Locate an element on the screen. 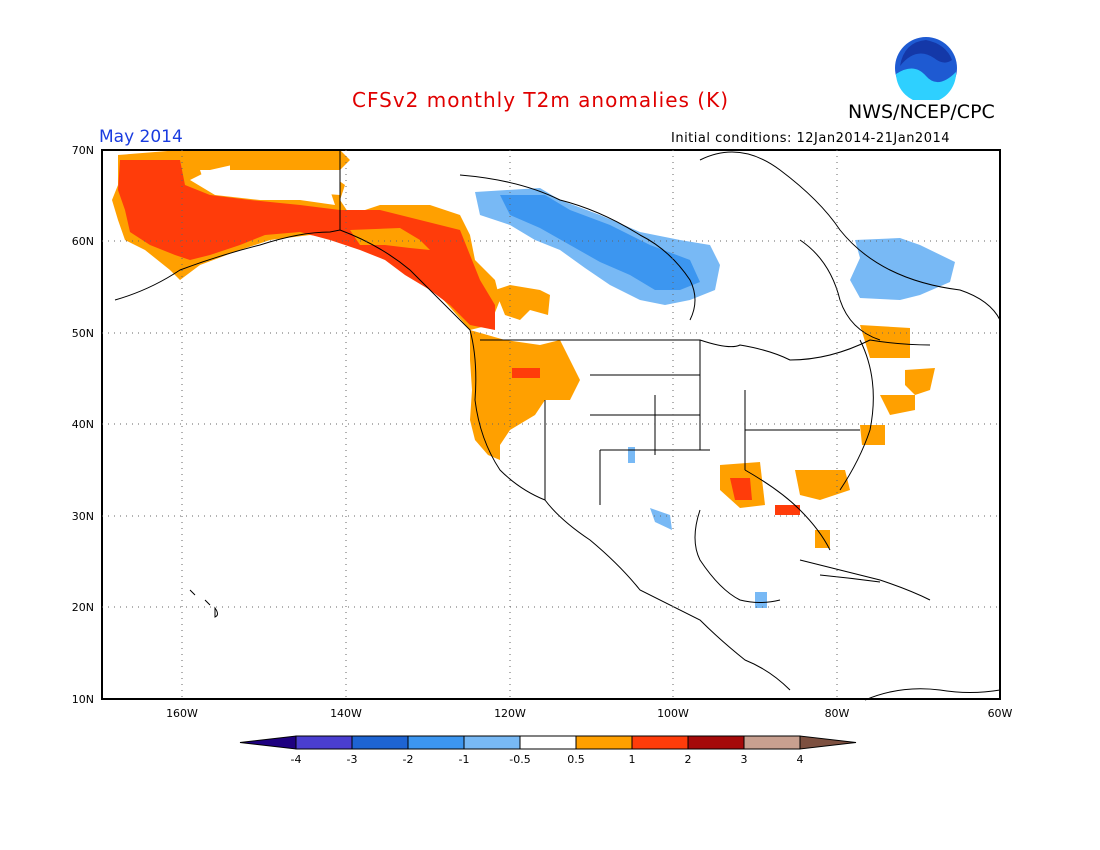 This screenshot has width=1100, height=850. lon-label: 60W is located at coordinates (1000, 713).